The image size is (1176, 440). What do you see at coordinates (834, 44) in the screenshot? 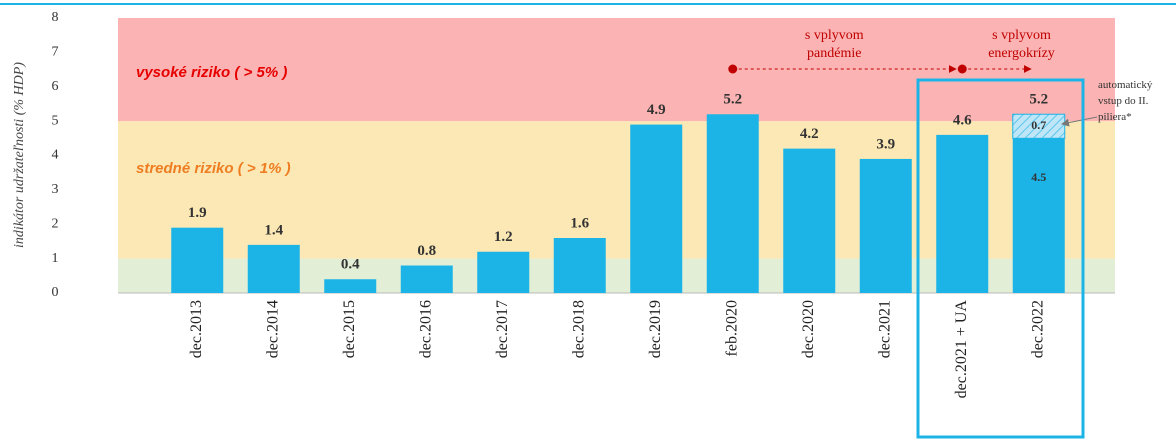
I see `period-annotation: s vplyvom pandémie` at bounding box center [834, 44].